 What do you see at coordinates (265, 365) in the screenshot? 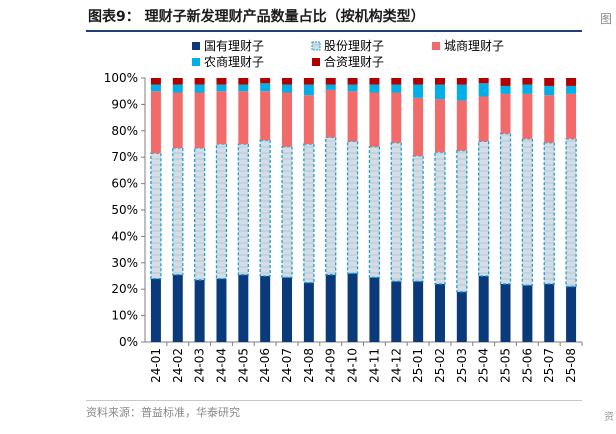
I see `x-tick-label: 24-06` at bounding box center [265, 365].